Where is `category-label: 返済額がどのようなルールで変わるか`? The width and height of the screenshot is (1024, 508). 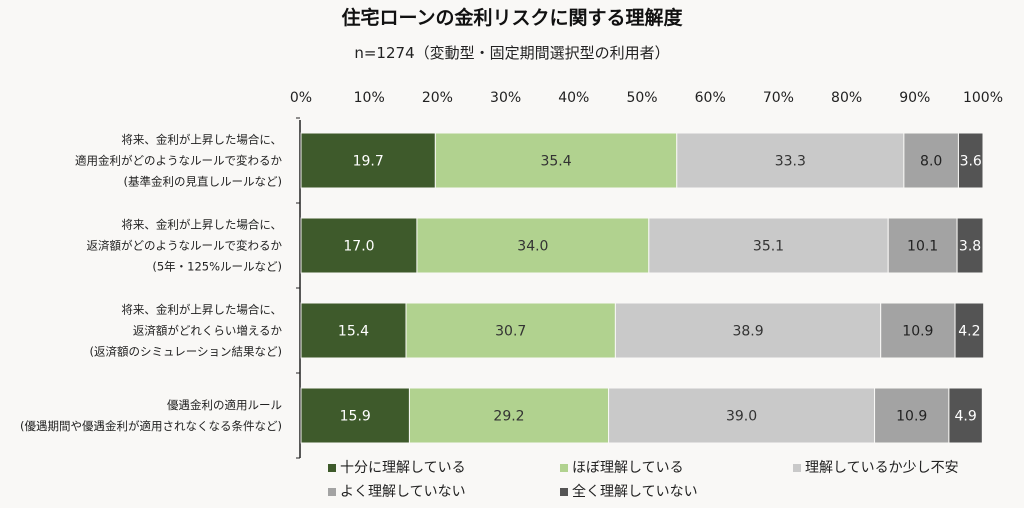 category-label: 返済額がどのようなルールで変わるか is located at coordinates (185, 246).